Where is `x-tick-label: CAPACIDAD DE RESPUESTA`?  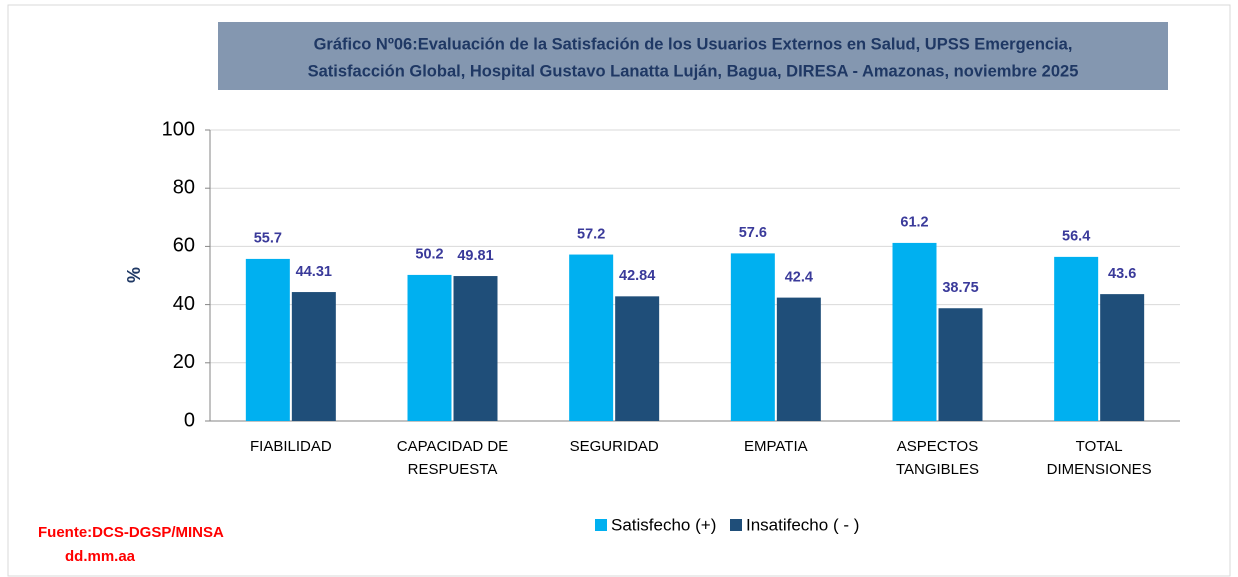 x-tick-label: CAPACIDAD DE RESPUESTA is located at coordinates (452, 458).